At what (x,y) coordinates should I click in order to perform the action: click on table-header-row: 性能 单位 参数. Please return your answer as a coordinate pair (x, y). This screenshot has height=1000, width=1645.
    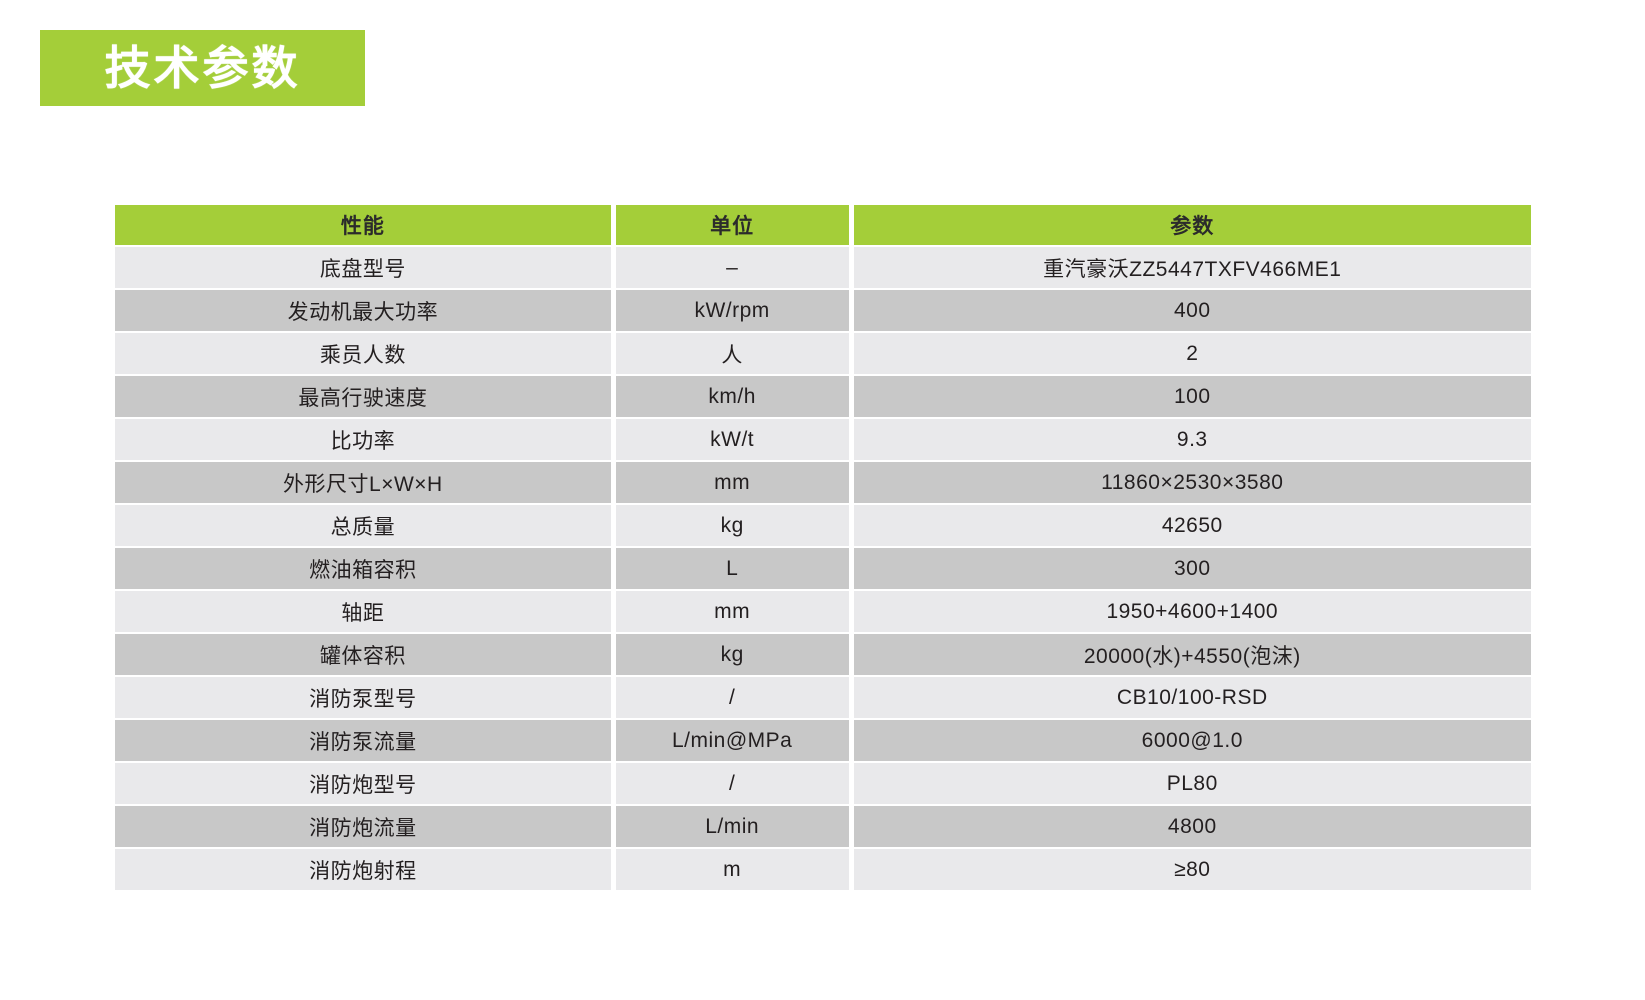
    Looking at the image, I should click on (823, 225).